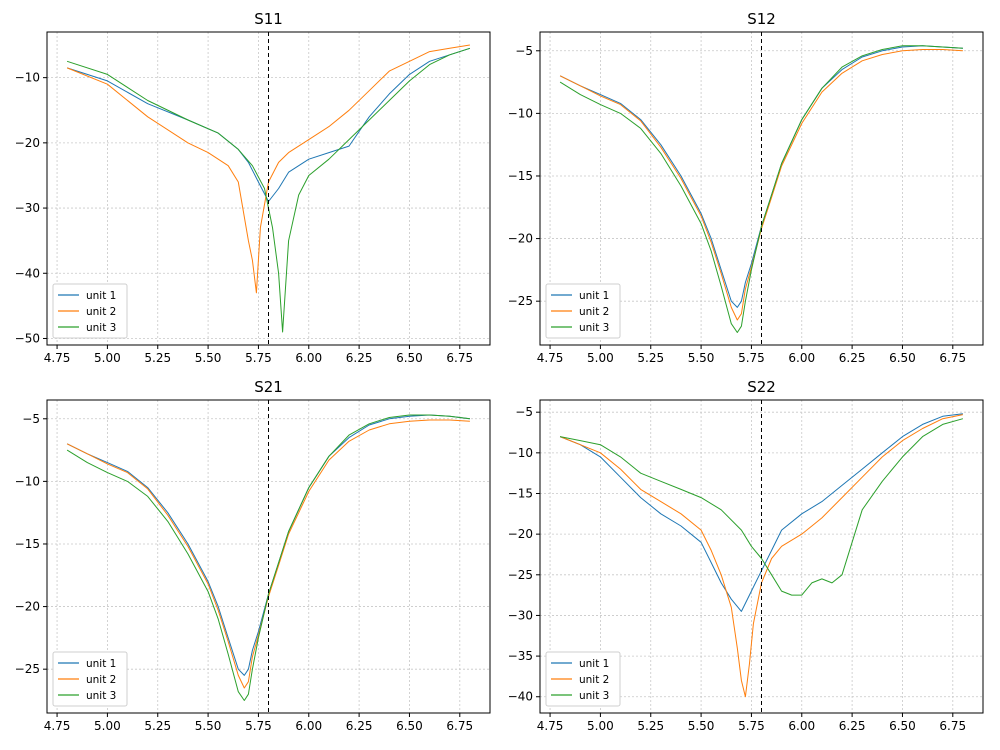 The height and width of the screenshot is (750, 1000). I want to click on s22-ytick-label-1: −35, so click(520, 656).